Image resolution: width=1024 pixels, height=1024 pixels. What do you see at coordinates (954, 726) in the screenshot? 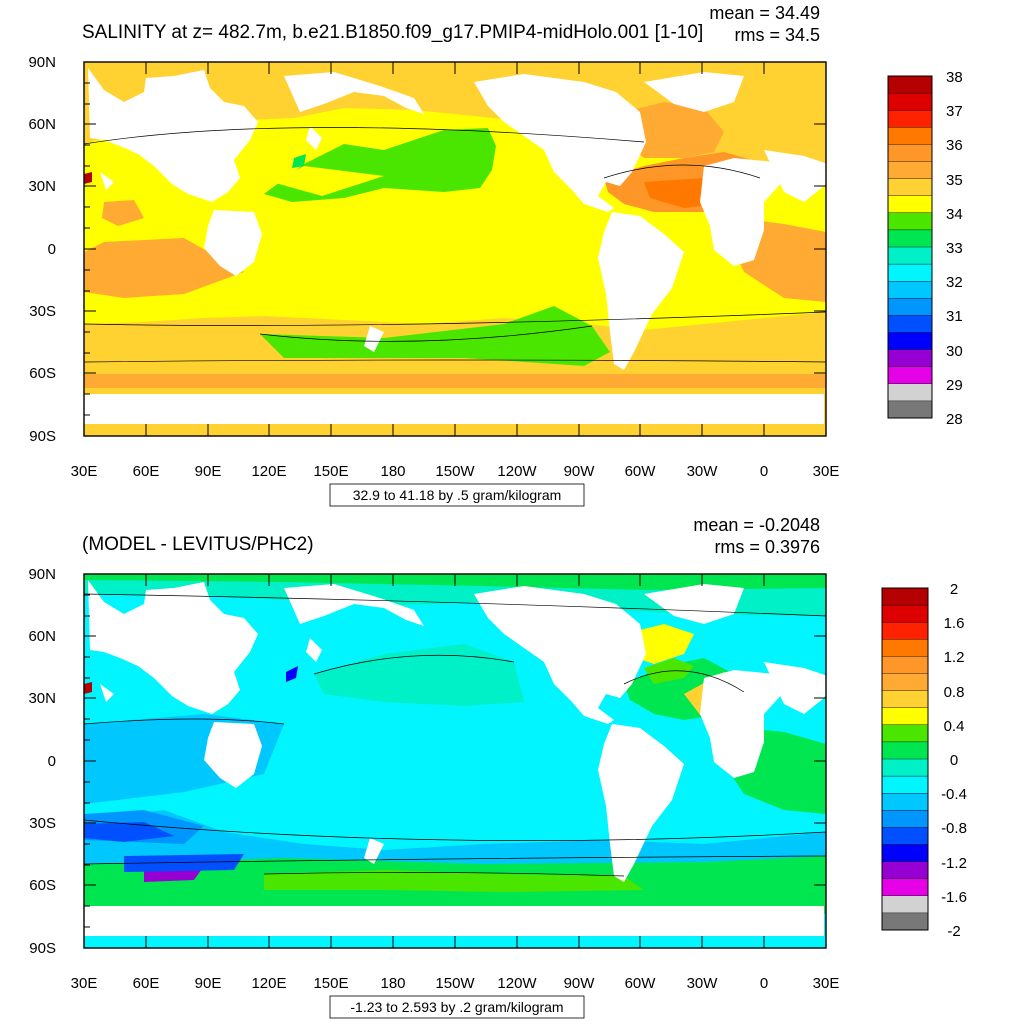
I see `colorbar-label: 0.4` at bounding box center [954, 726].